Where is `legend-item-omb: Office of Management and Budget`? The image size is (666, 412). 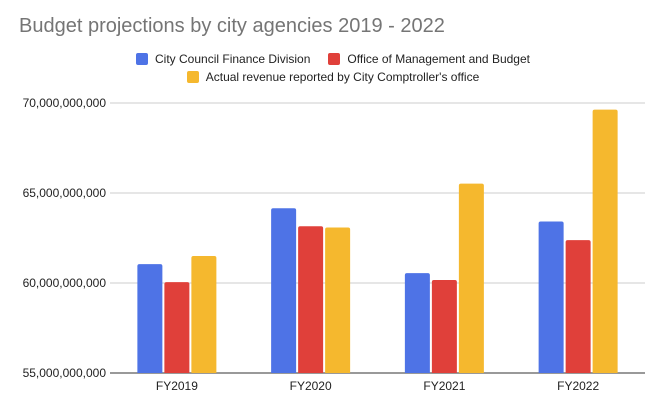
legend-item-omb: Office of Management and Budget is located at coordinates (429, 59).